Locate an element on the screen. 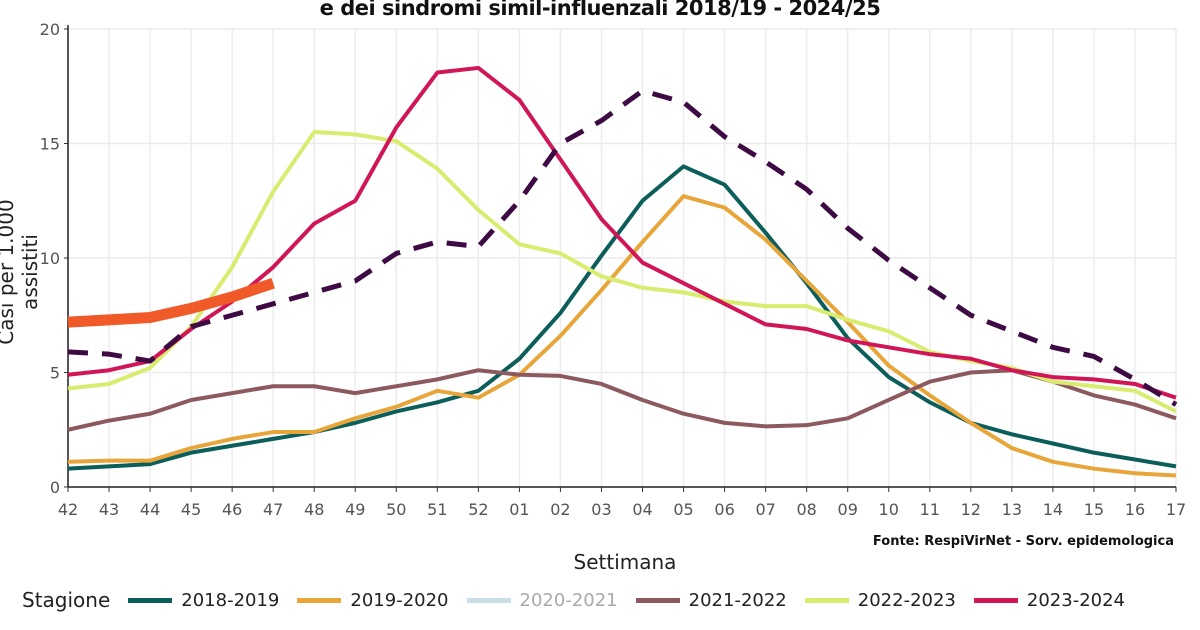  x-tick-label: 44 is located at coordinates (150, 509).